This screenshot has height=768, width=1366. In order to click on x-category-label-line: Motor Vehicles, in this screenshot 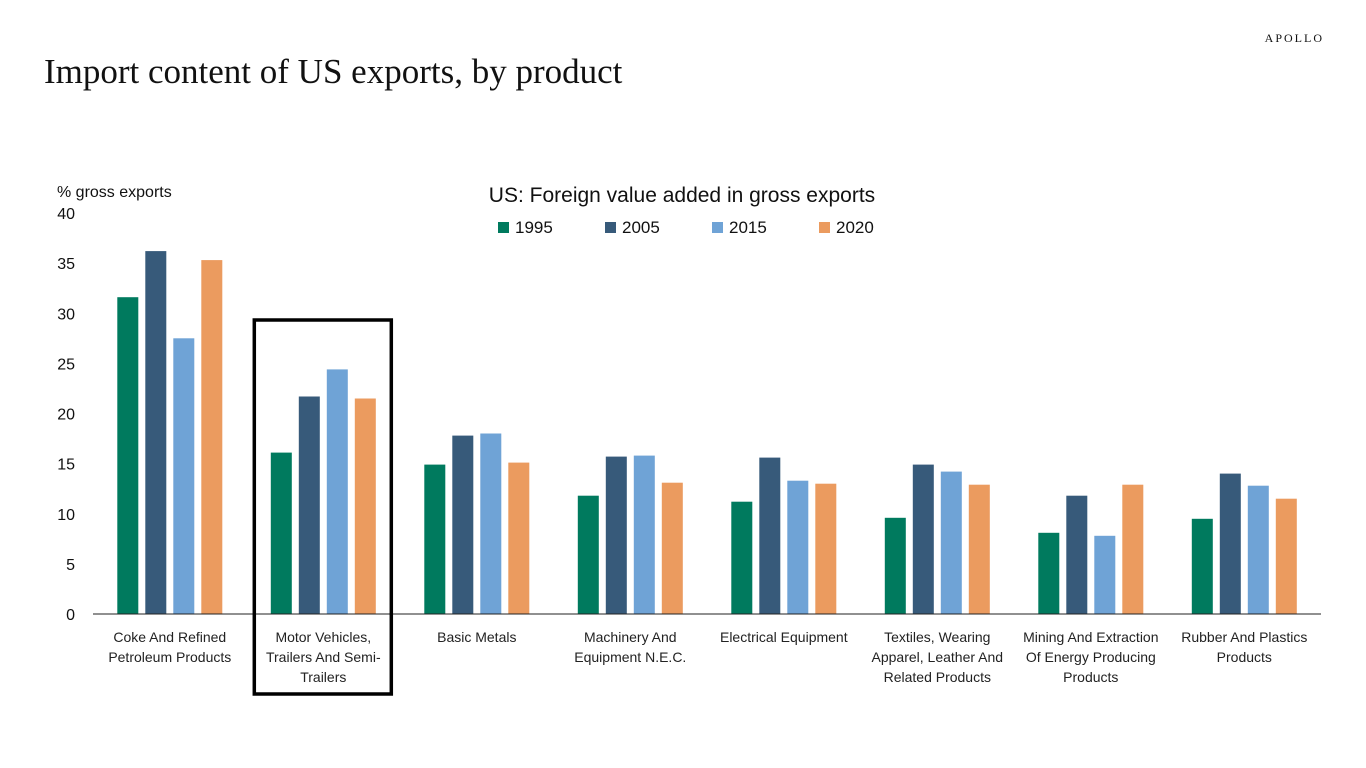, I will do `click(323, 637)`.